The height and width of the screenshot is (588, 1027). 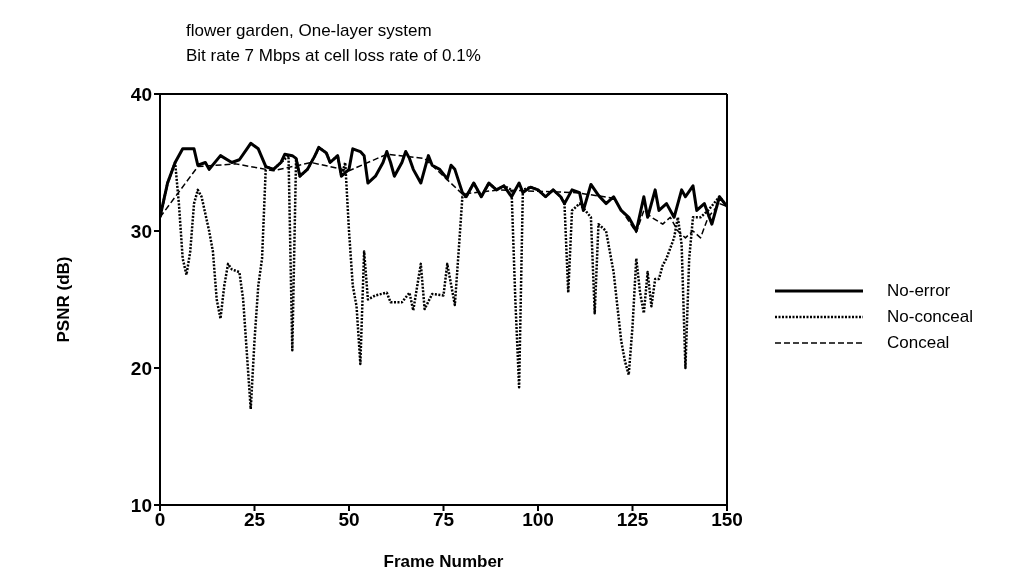 What do you see at coordinates (727, 520) in the screenshot?
I see `x-tick-label: 150` at bounding box center [727, 520].